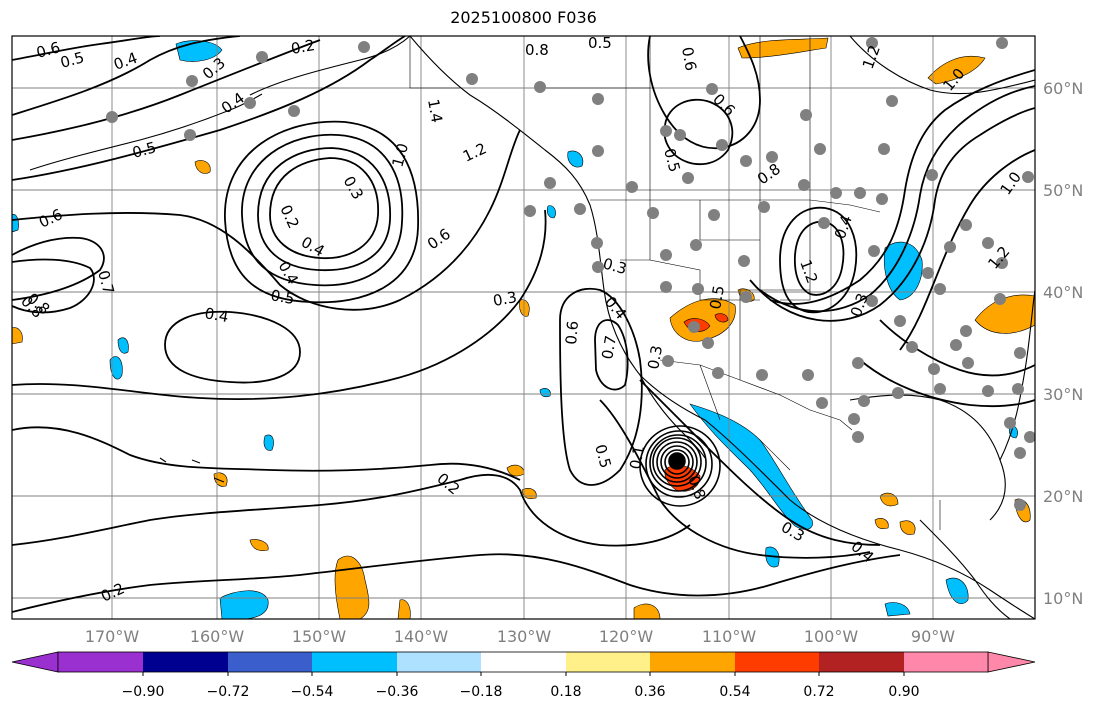 Image resolution: width=1105 pixels, height=712 pixels. Describe the element at coordinates (672, 416) in the screenshot. I see `baja-california` at that location.